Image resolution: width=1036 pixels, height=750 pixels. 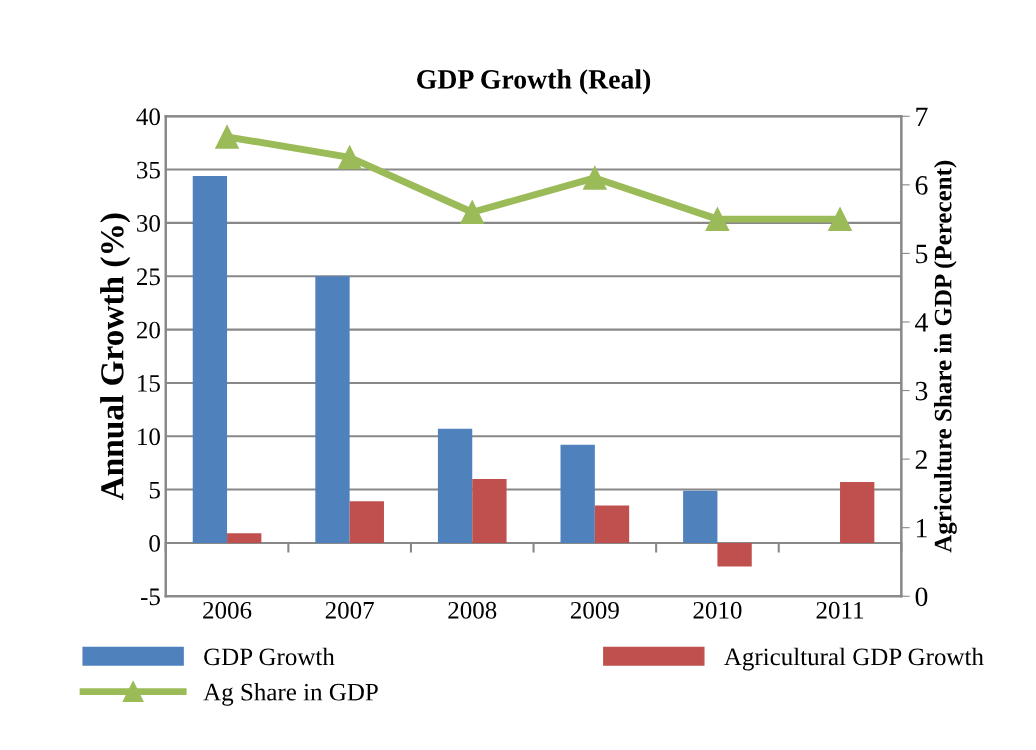 I want to click on y2-tick-label: 7, so click(x=922, y=116).